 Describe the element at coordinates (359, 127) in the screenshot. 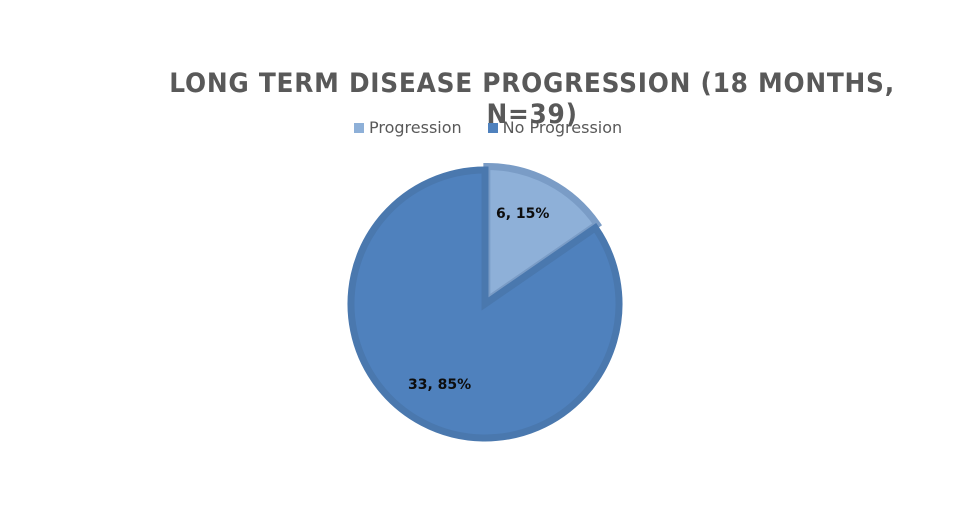

I see `legend-swatch-progression` at that location.